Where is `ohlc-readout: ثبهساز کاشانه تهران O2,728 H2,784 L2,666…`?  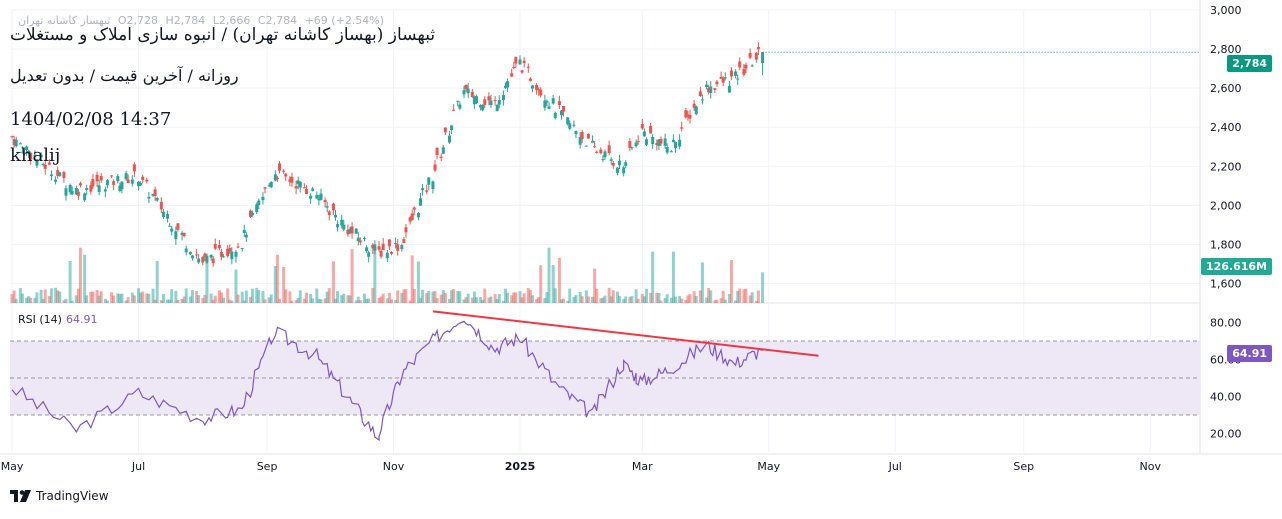 ohlc-readout: ثبهساز کاشانه تهران O2,728 H2,784 L2,666… is located at coordinates (203, 20).